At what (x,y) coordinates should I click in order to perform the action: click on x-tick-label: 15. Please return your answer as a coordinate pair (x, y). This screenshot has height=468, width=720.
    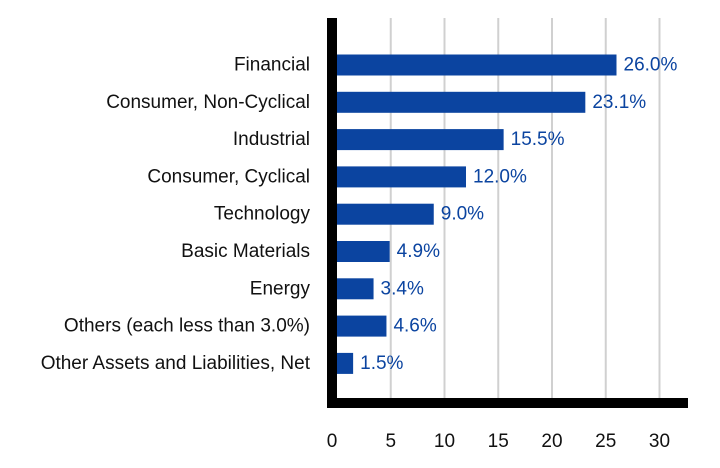
    Looking at the image, I should click on (498, 441).